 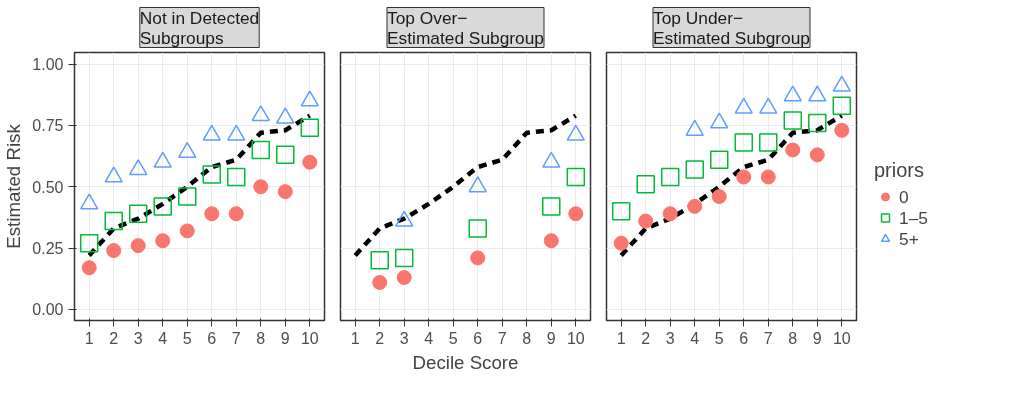 What do you see at coordinates (899, 169) in the screenshot?
I see `legend-title: priors` at bounding box center [899, 169].